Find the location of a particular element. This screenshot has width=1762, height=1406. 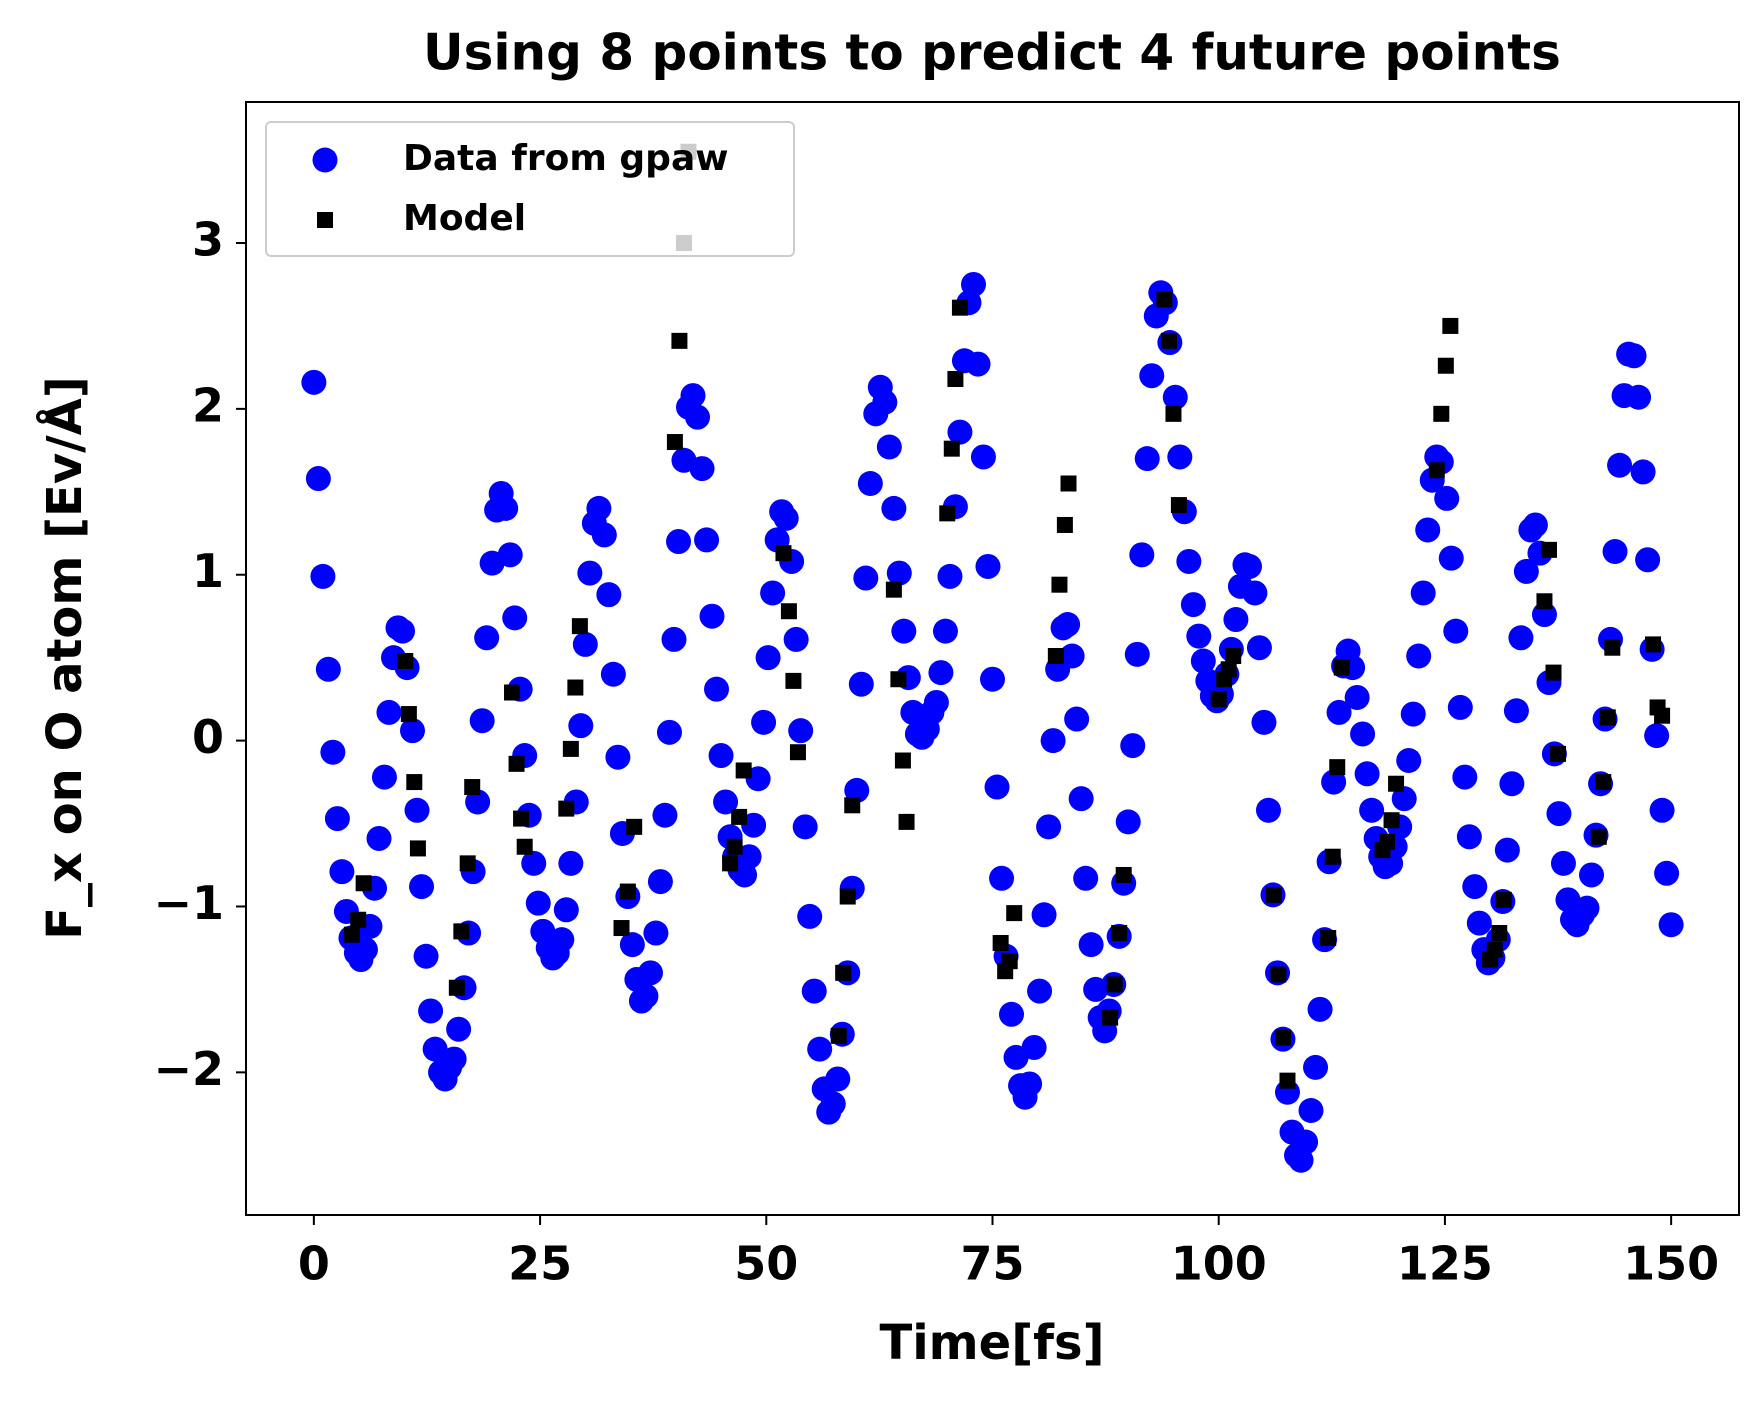

legend-label: Data from gpaw is located at coordinates (566, 158).